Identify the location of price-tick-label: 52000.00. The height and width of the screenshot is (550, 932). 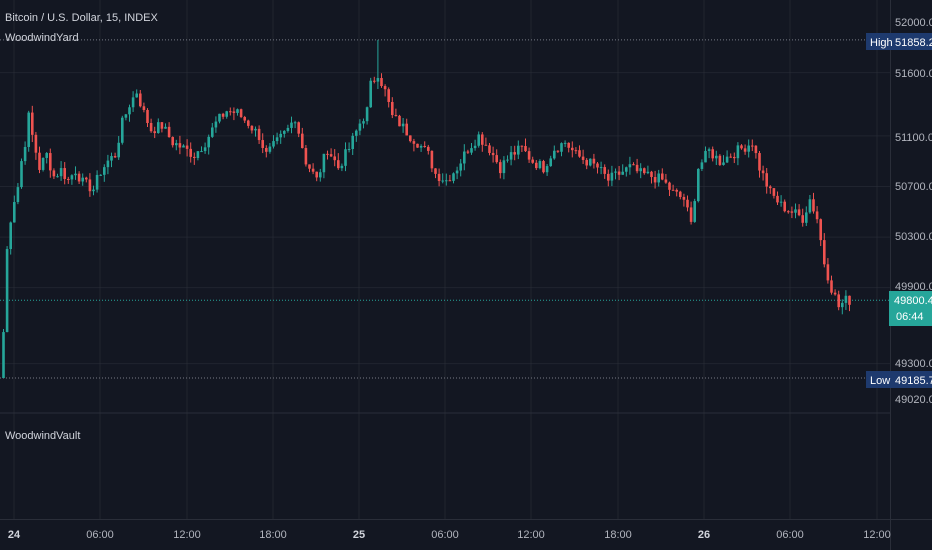
(913, 23).